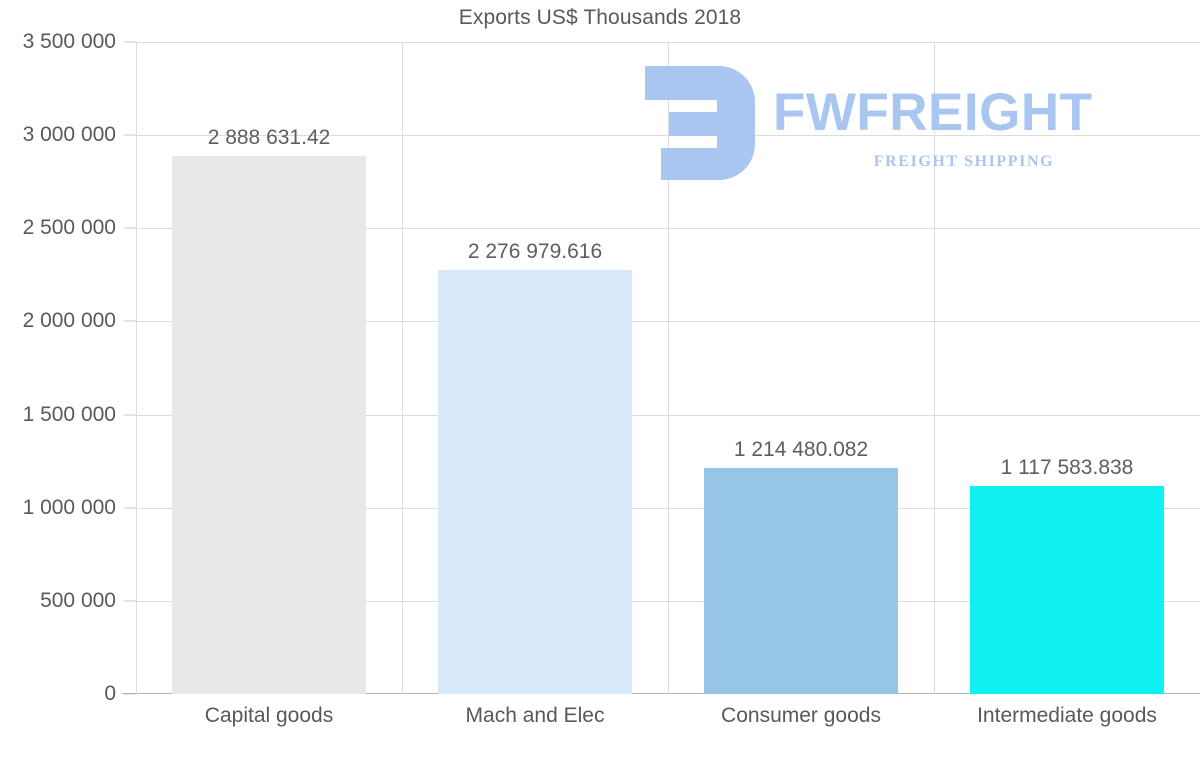 The height and width of the screenshot is (763, 1200). What do you see at coordinates (69, 135) in the screenshot?
I see `y-axis-tick-label: 3 000 000` at bounding box center [69, 135].